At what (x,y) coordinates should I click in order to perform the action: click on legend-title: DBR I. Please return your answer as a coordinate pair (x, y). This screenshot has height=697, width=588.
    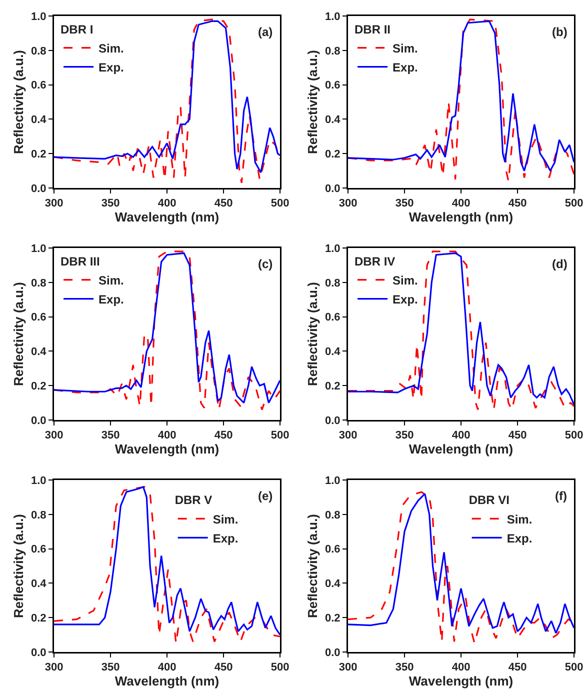
    Looking at the image, I should click on (77, 29).